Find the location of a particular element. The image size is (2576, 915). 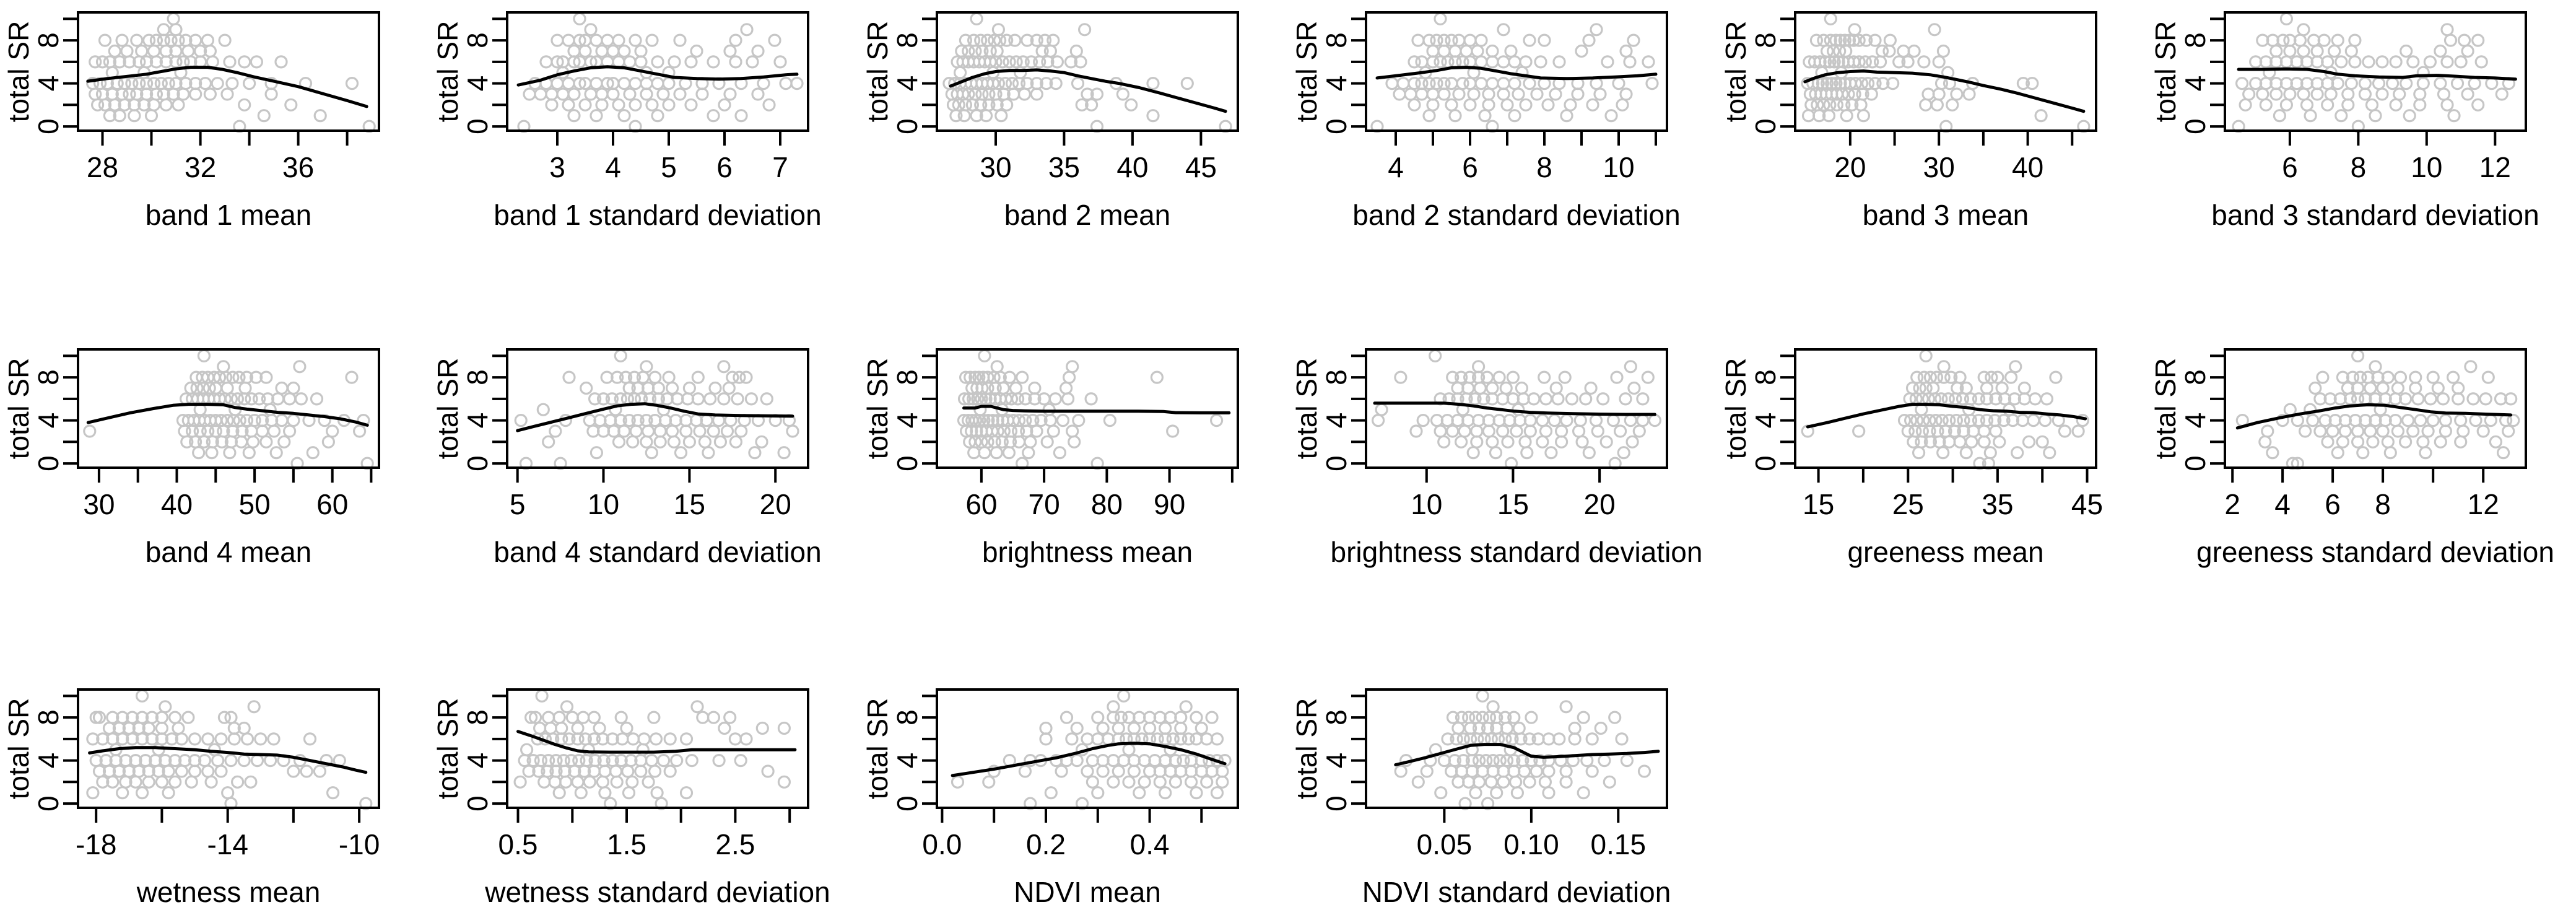

x-tick-label: 25 is located at coordinates (1908, 504).